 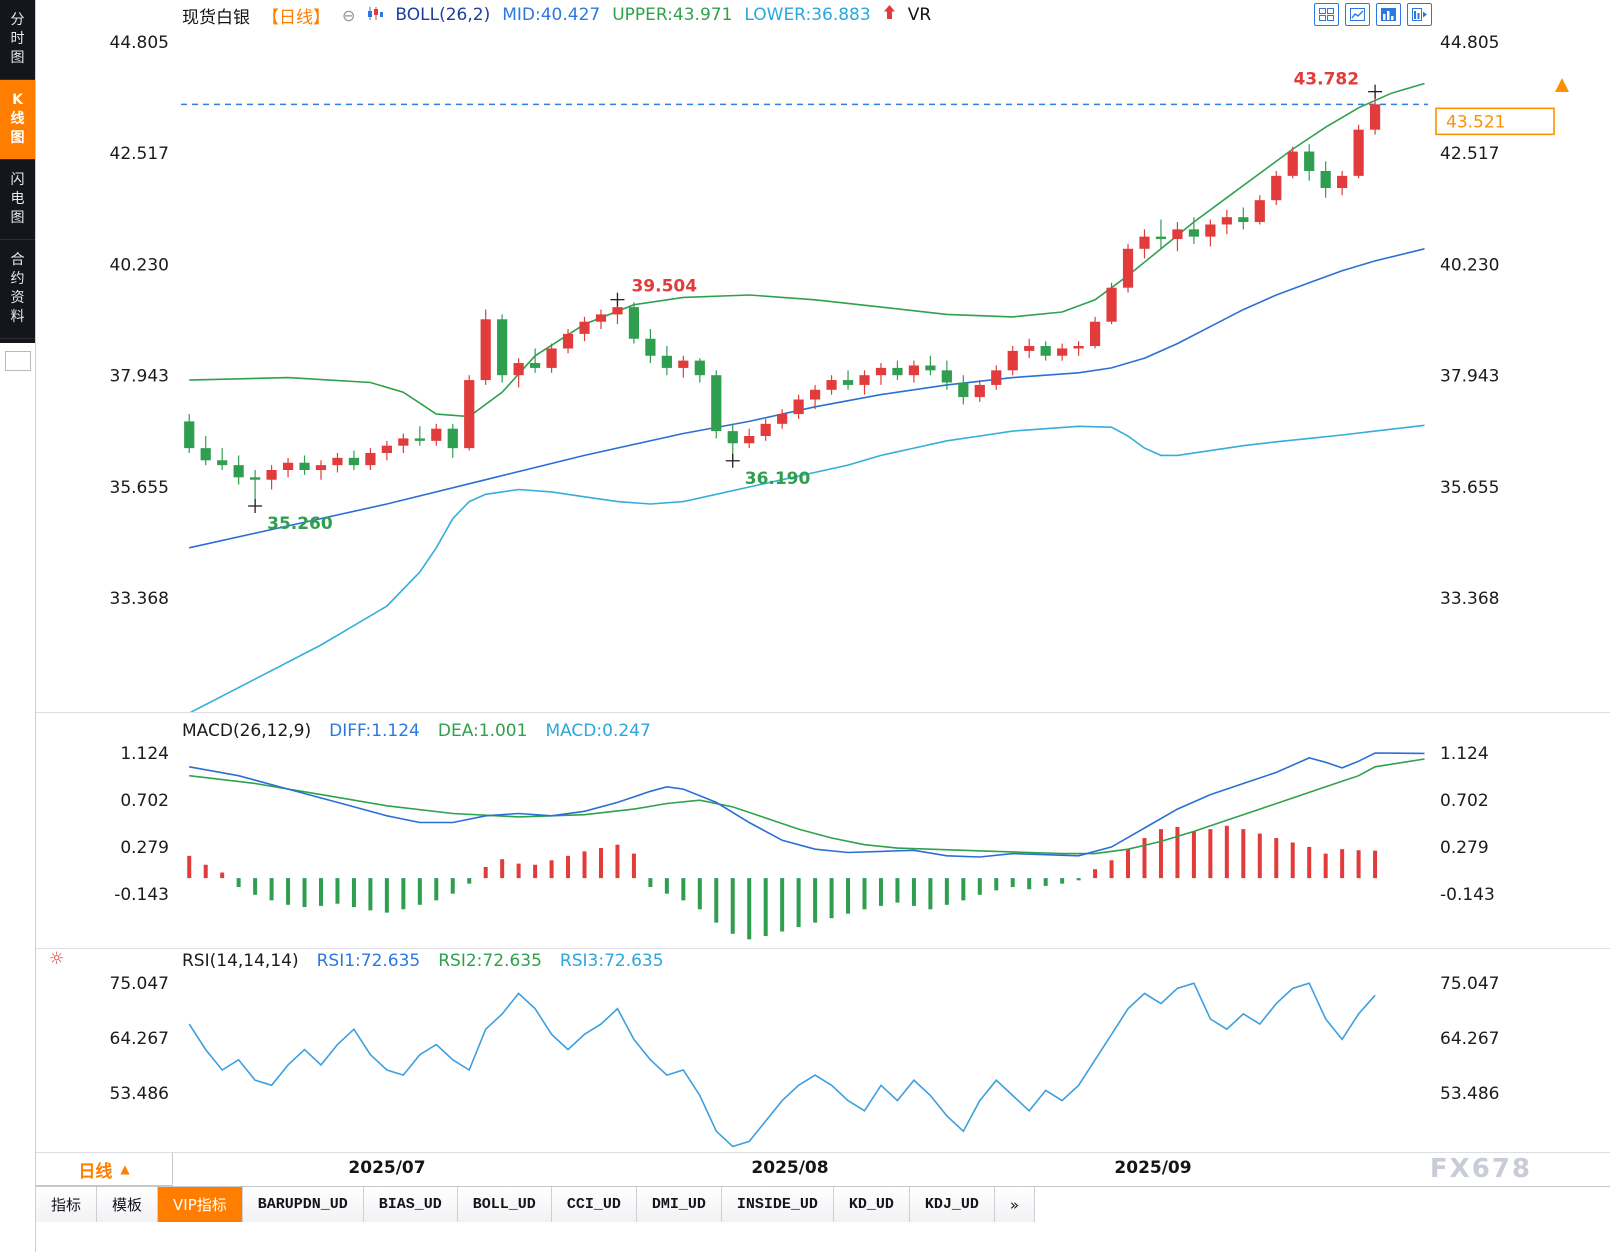 What do you see at coordinates (1357, 14) in the screenshot?
I see `line-chart-icon` at bounding box center [1357, 14].